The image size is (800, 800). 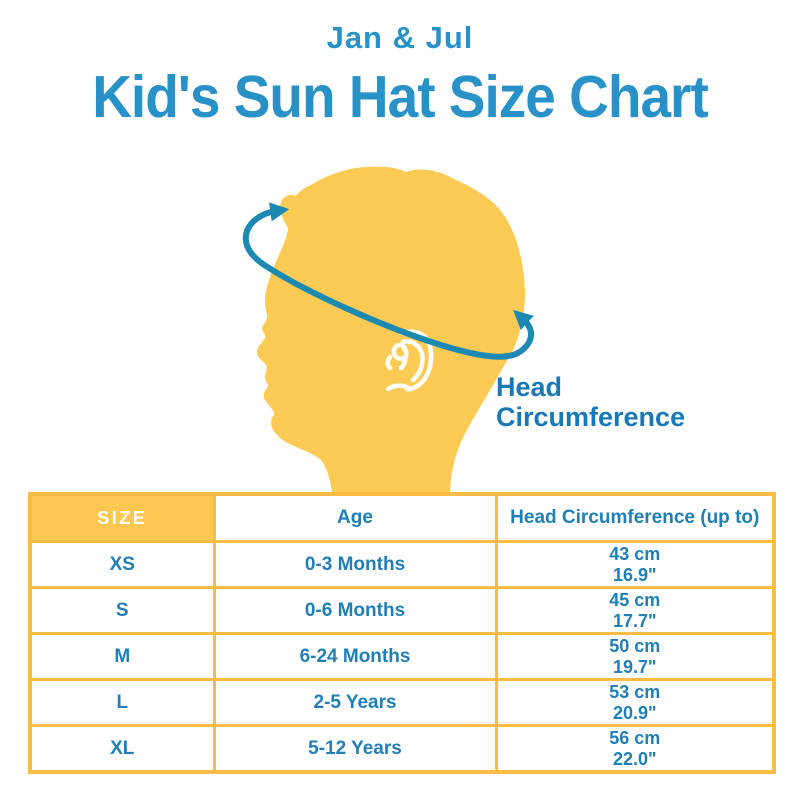 What do you see at coordinates (388, 281) in the screenshot?
I see `head-circumference-arrow` at bounding box center [388, 281].